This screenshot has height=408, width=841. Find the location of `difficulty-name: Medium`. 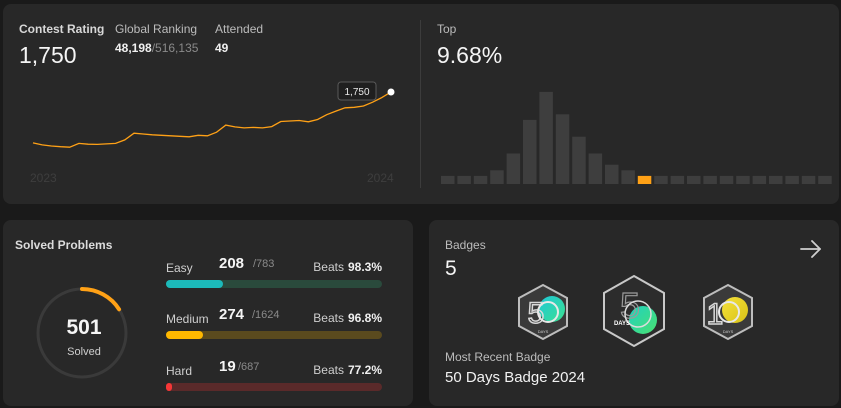

difficulty-name: Medium is located at coordinates (187, 319).